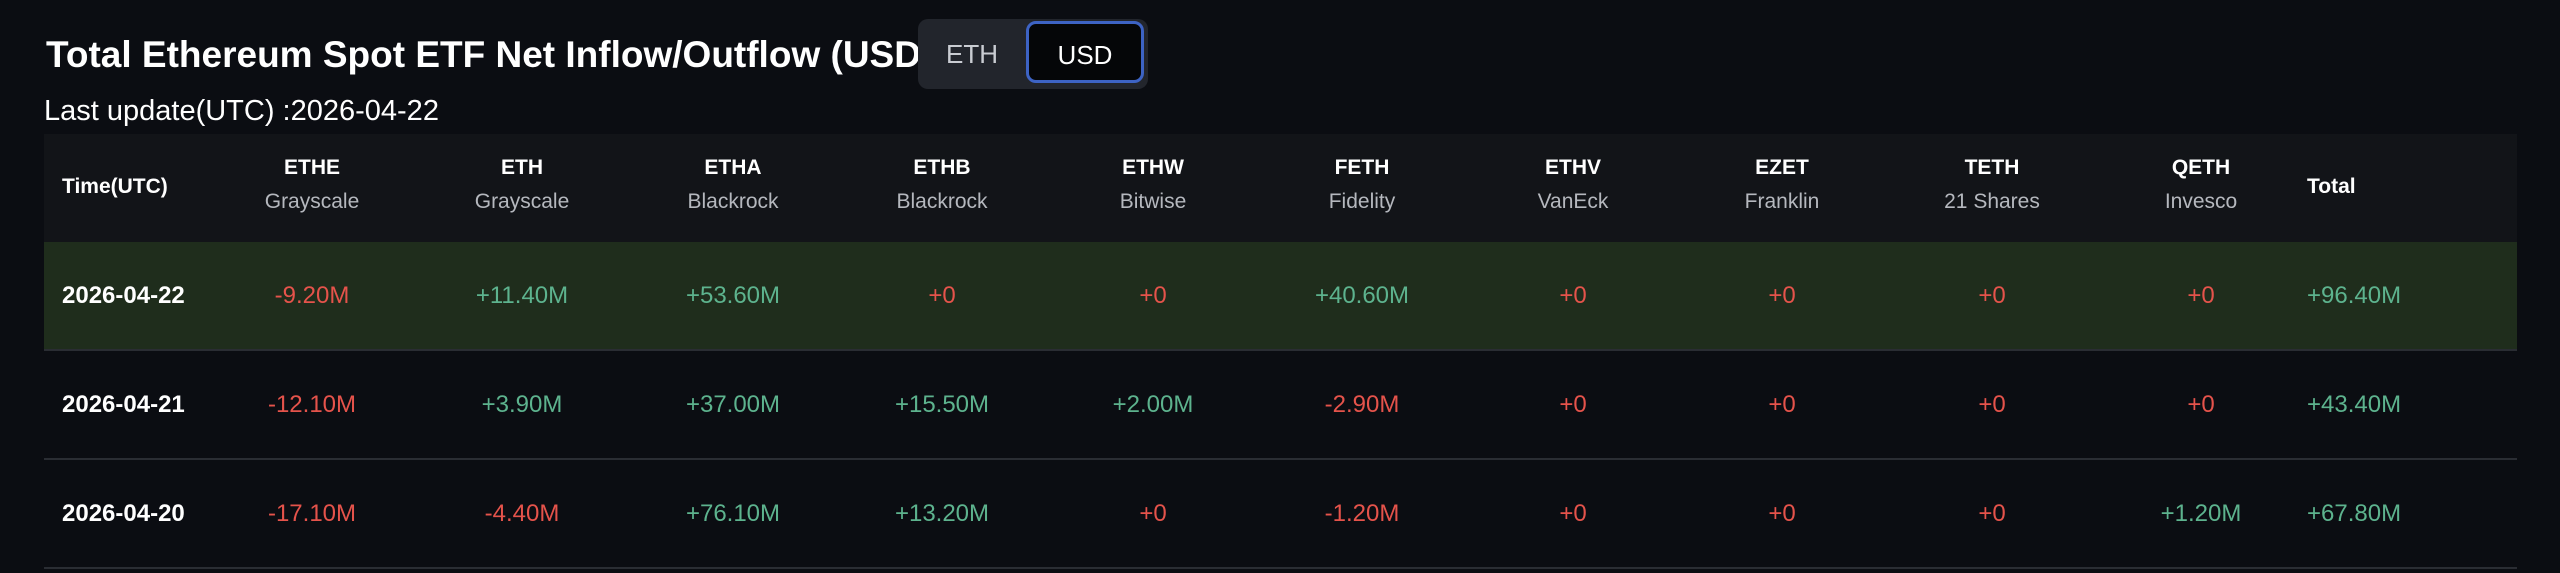 Image resolution: width=2560 pixels, height=573 pixels. What do you see at coordinates (311, 167) in the screenshot?
I see `column-ticker: ETHE` at bounding box center [311, 167].